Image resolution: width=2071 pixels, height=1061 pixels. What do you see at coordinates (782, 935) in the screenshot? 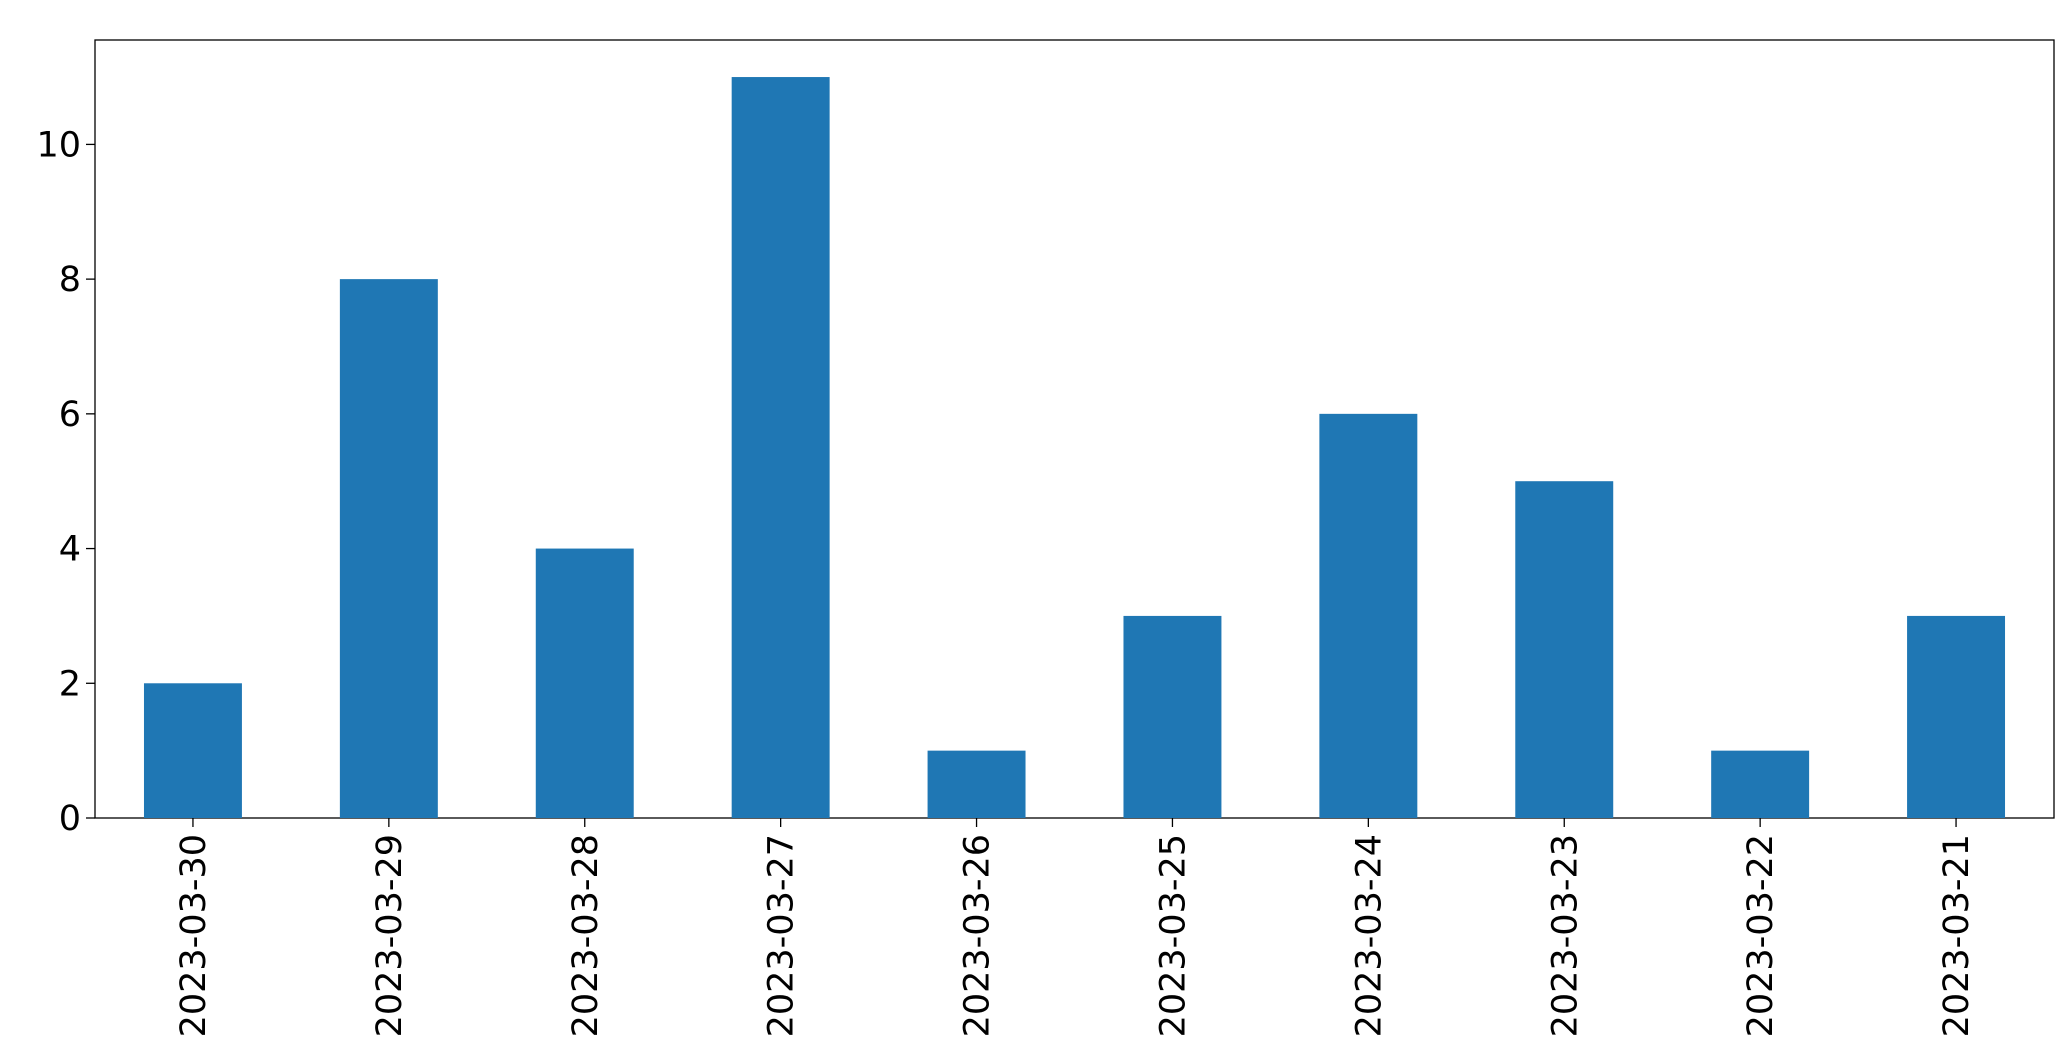
I see `x-tick-label: 2023-03-27` at bounding box center [782, 935].